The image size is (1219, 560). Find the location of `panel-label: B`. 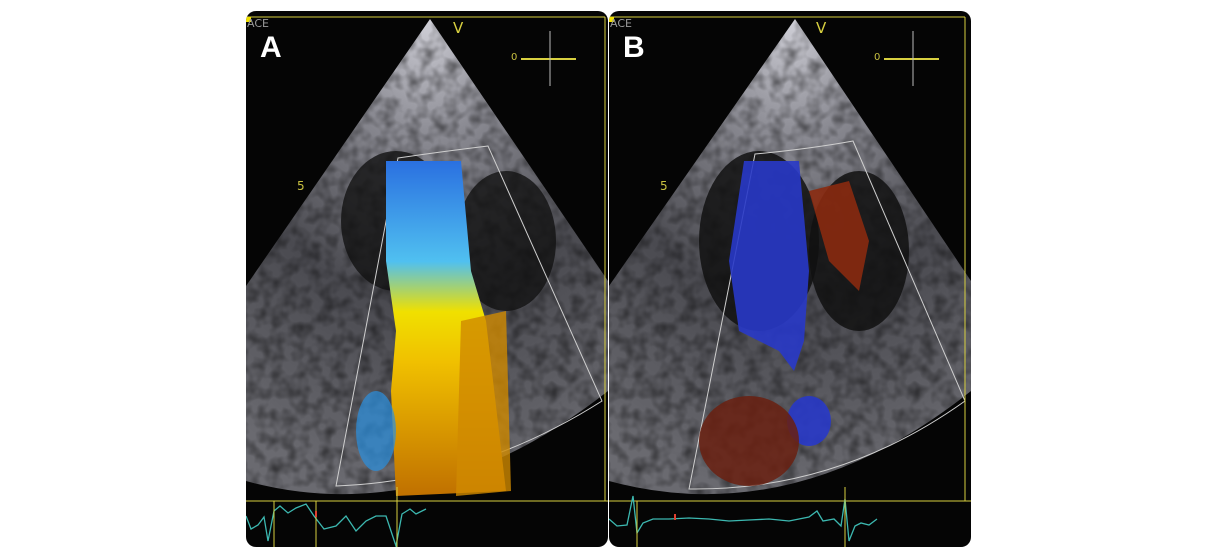

panel-label: B is located at coordinates (634, 47).